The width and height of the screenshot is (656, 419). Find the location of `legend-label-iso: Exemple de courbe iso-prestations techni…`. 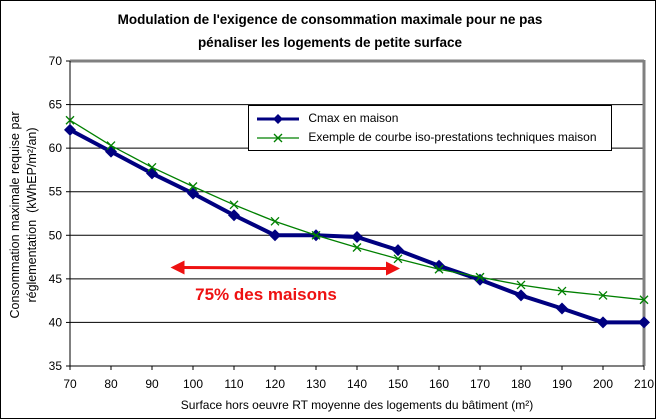

legend-label-iso: Exemple de courbe iso-prestations techni… is located at coordinates (452, 137).